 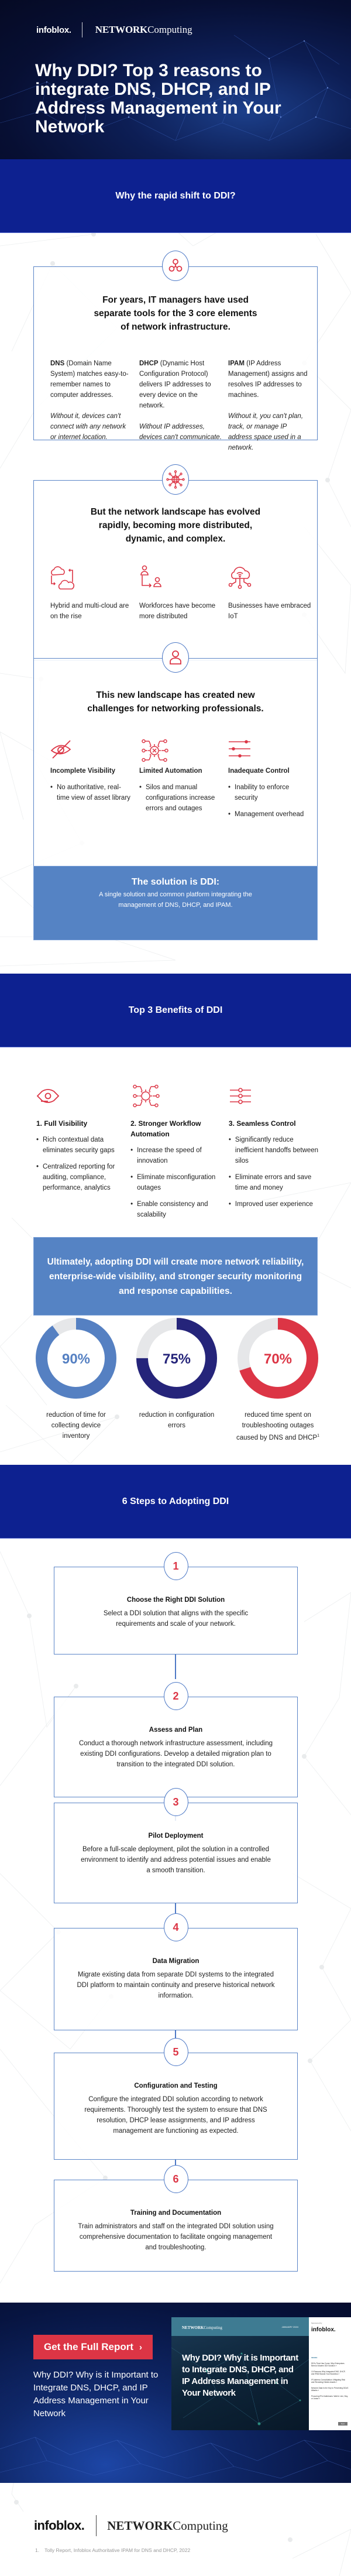 What do you see at coordinates (94, 598) in the screenshot?
I see `landscape-item: Hybrid and multi-cloud are on the rise` at bounding box center [94, 598].